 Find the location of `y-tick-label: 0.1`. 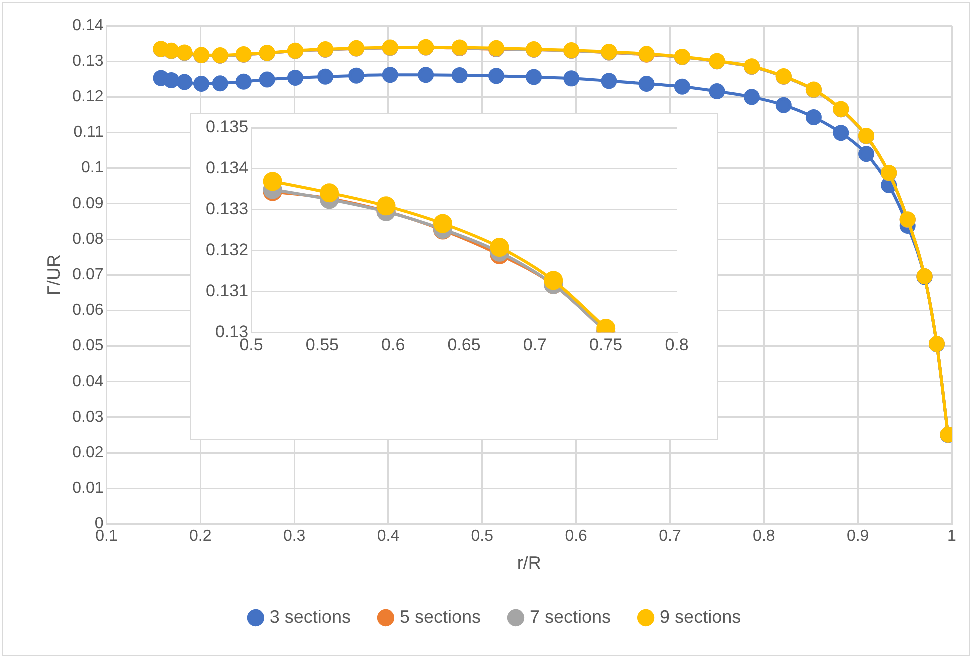

y-tick-label: 0.1 is located at coordinates (92, 168).